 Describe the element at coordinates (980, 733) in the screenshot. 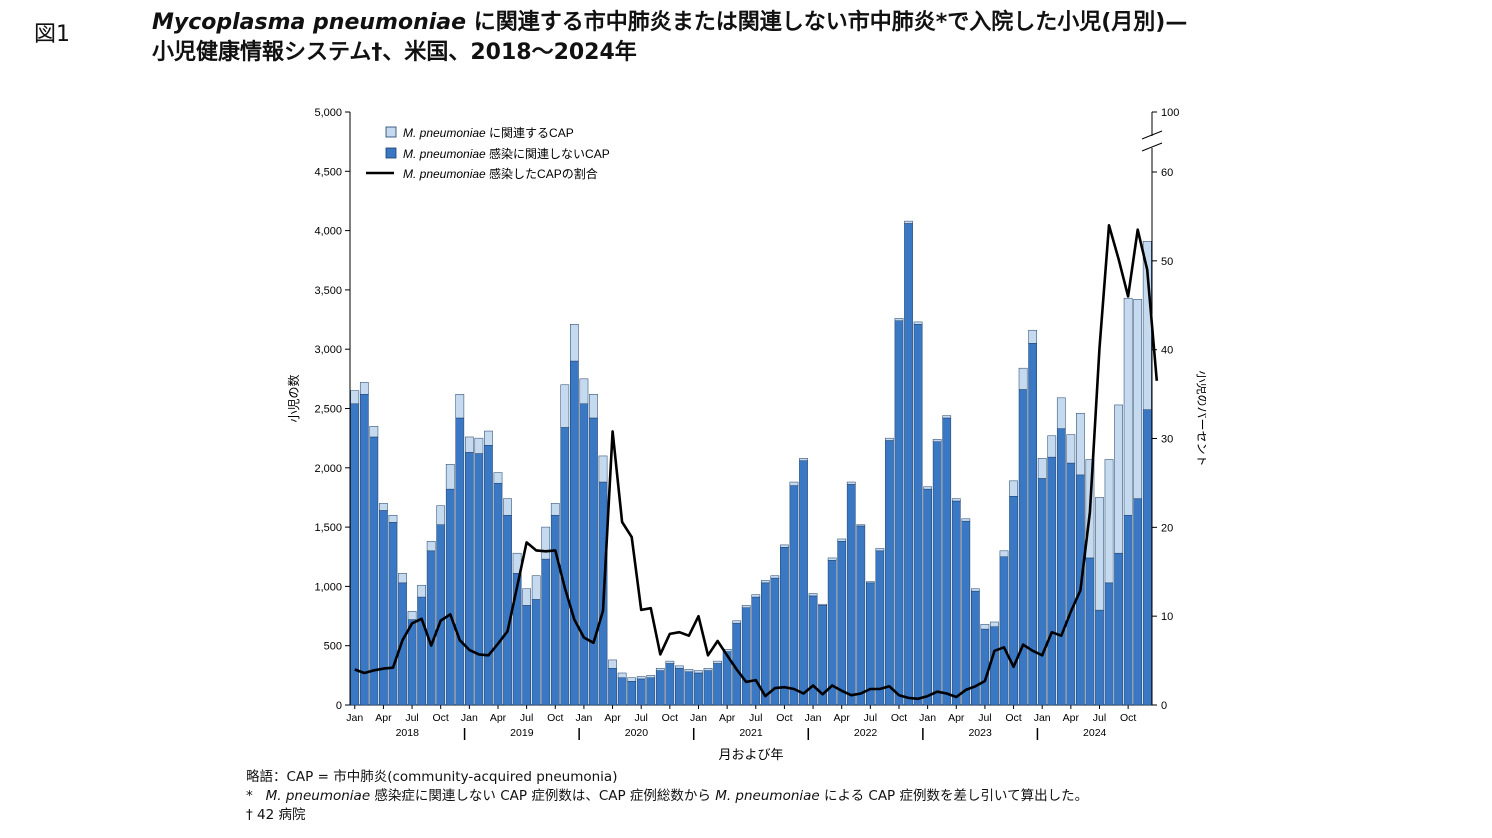

I see `year-label: 2023` at that location.